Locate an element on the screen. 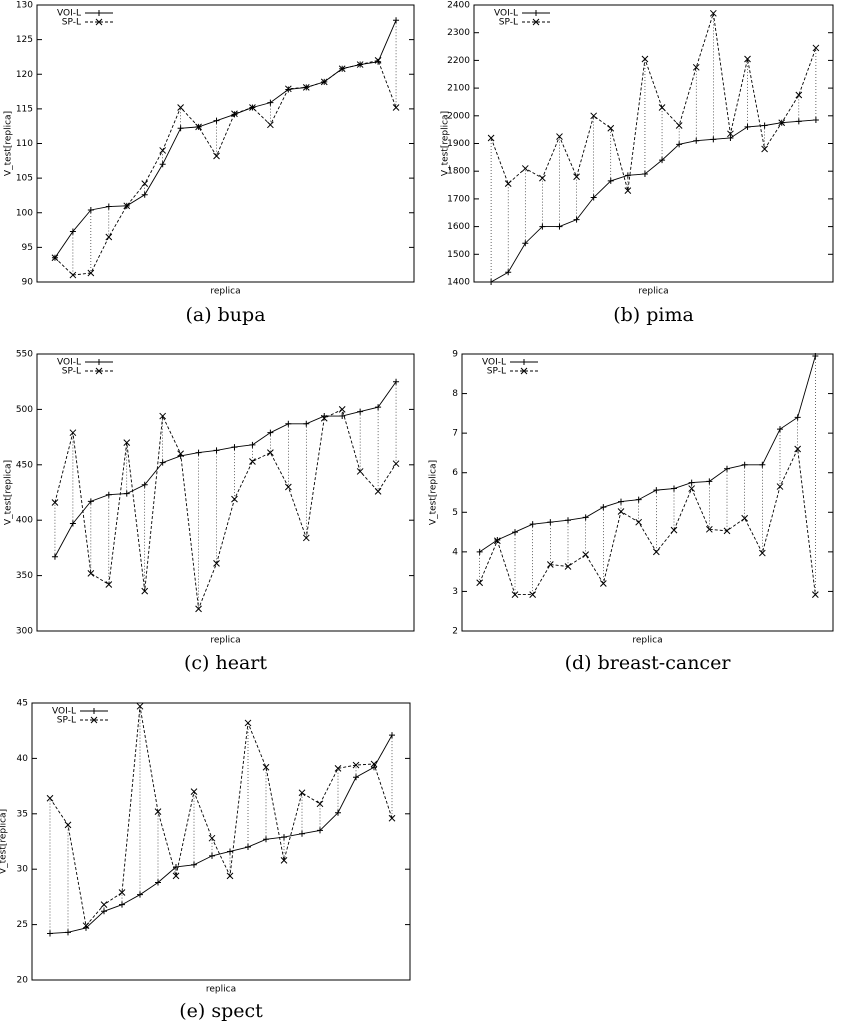 The height and width of the screenshot is (1025, 852). y-tick-label: 2300 is located at coordinates (458, 33).